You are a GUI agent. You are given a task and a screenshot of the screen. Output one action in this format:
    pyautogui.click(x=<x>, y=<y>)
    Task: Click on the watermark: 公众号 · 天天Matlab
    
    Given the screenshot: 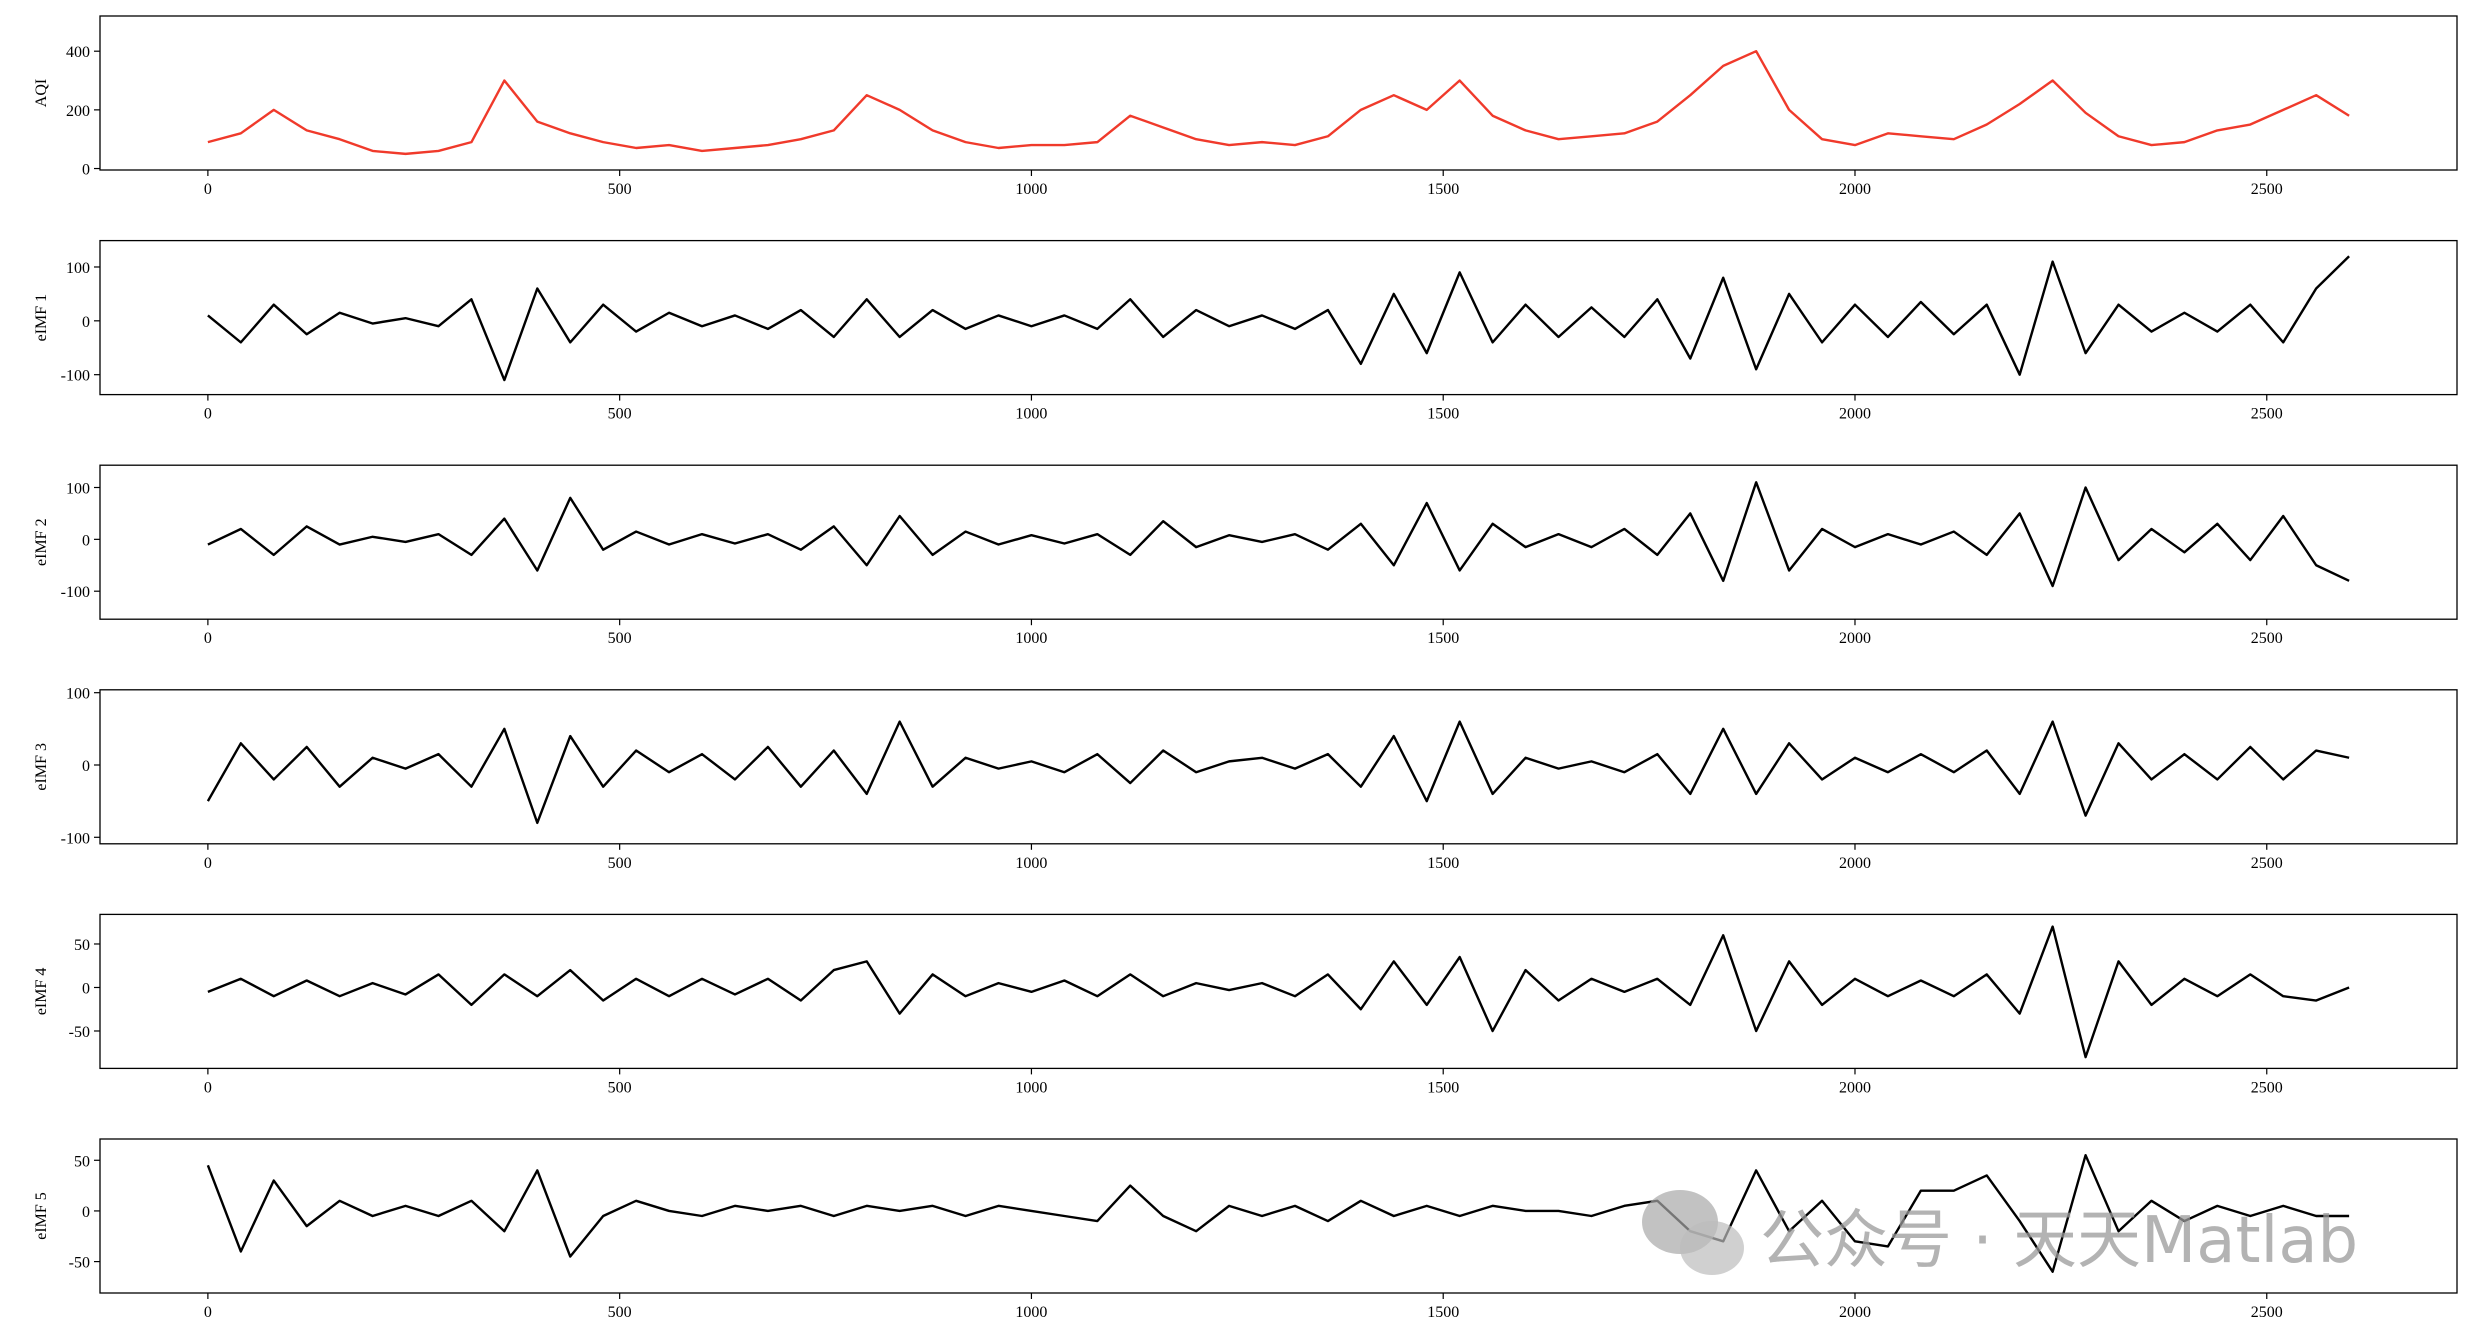 What is the action you would take?
    pyautogui.click(x=2059, y=1241)
    